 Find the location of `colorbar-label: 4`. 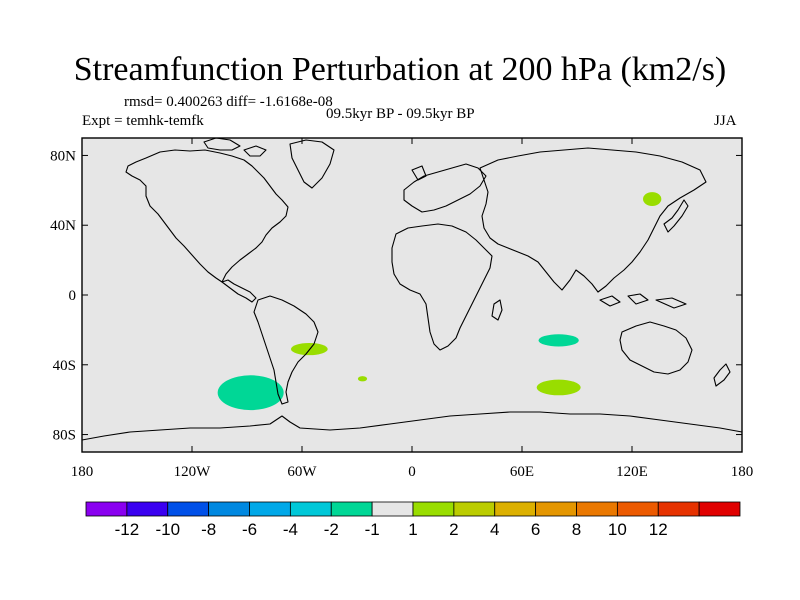

colorbar-label: 4 is located at coordinates (494, 529).